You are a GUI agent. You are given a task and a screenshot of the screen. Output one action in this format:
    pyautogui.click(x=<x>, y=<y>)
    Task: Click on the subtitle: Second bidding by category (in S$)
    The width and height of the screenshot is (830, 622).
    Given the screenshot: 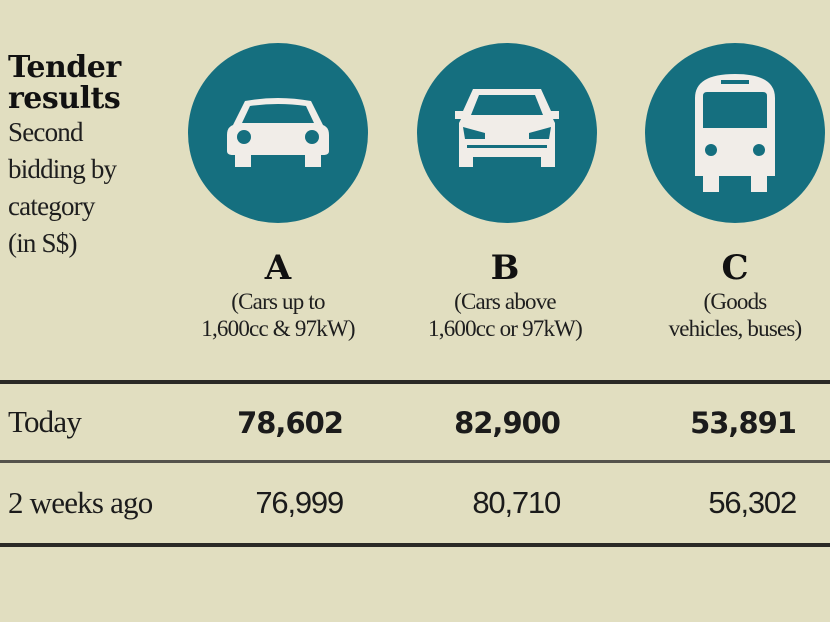 What is the action you would take?
    pyautogui.click(x=93, y=188)
    